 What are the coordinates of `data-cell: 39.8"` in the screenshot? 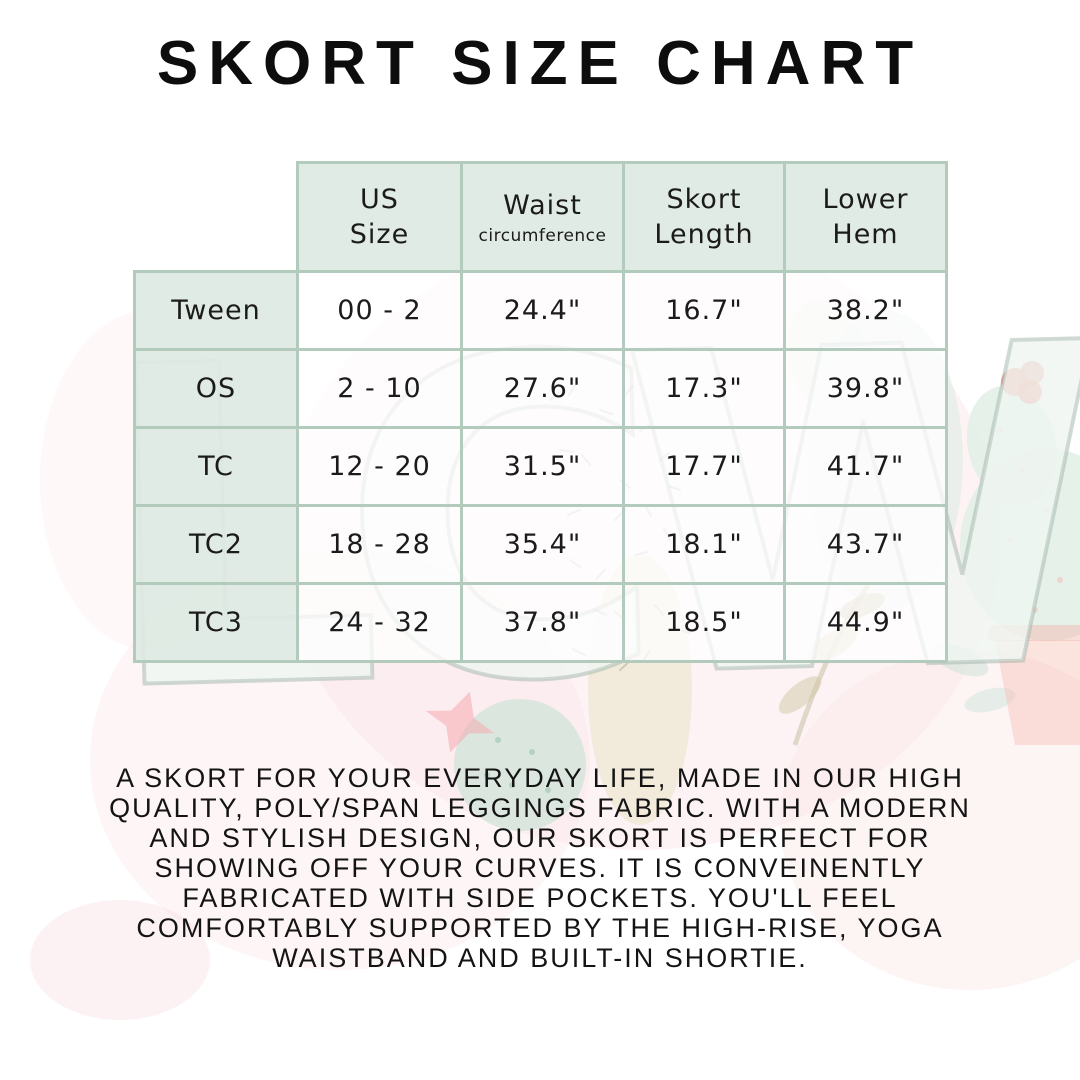 It's located at (865, 388).